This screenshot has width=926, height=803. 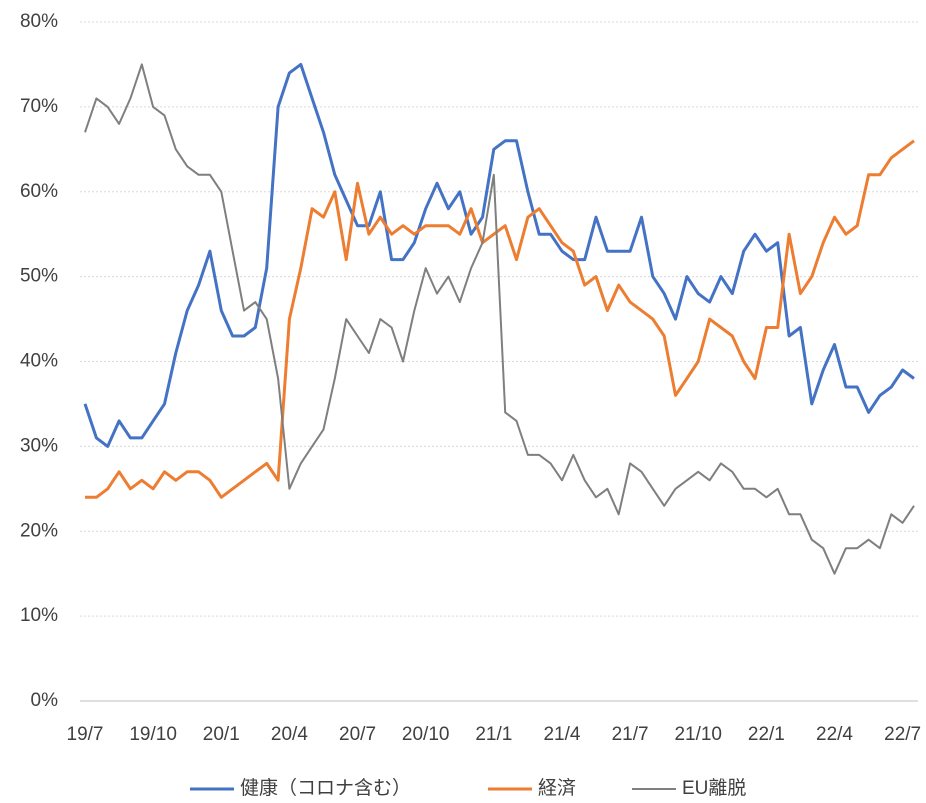 What do you see at coordinates (39, 276) in the screenshot?
I see `y-tick-label: 50%` at bounding box center [39, 276].